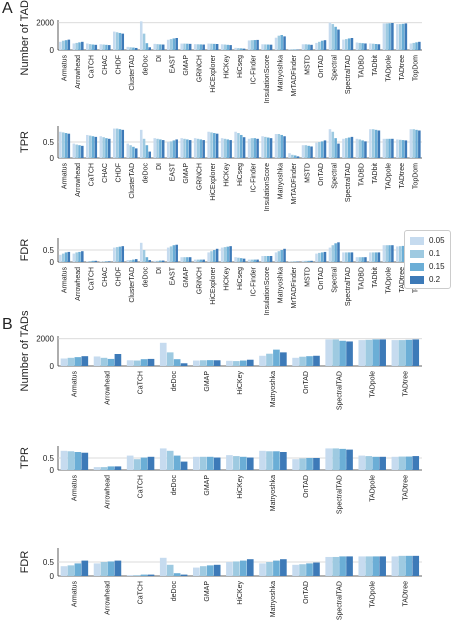 Image resolution: width=474 pixels, height=622 pixels. I want to click on y-axis-label: Number of TADs, so click(25, 37).